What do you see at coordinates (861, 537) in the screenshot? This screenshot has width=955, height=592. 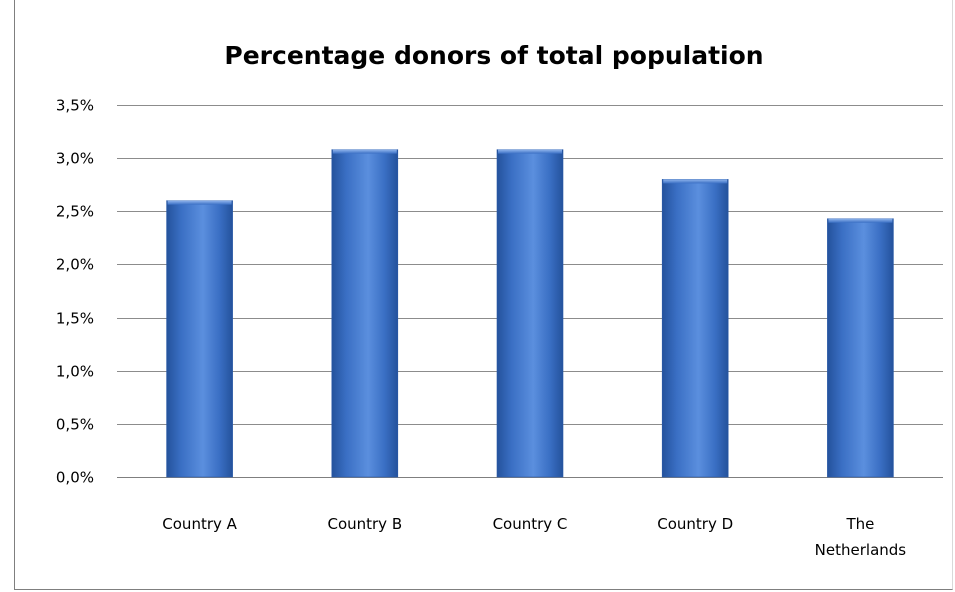 I see `x-category-label: The Netherlands` at bounding box center [861, 537].